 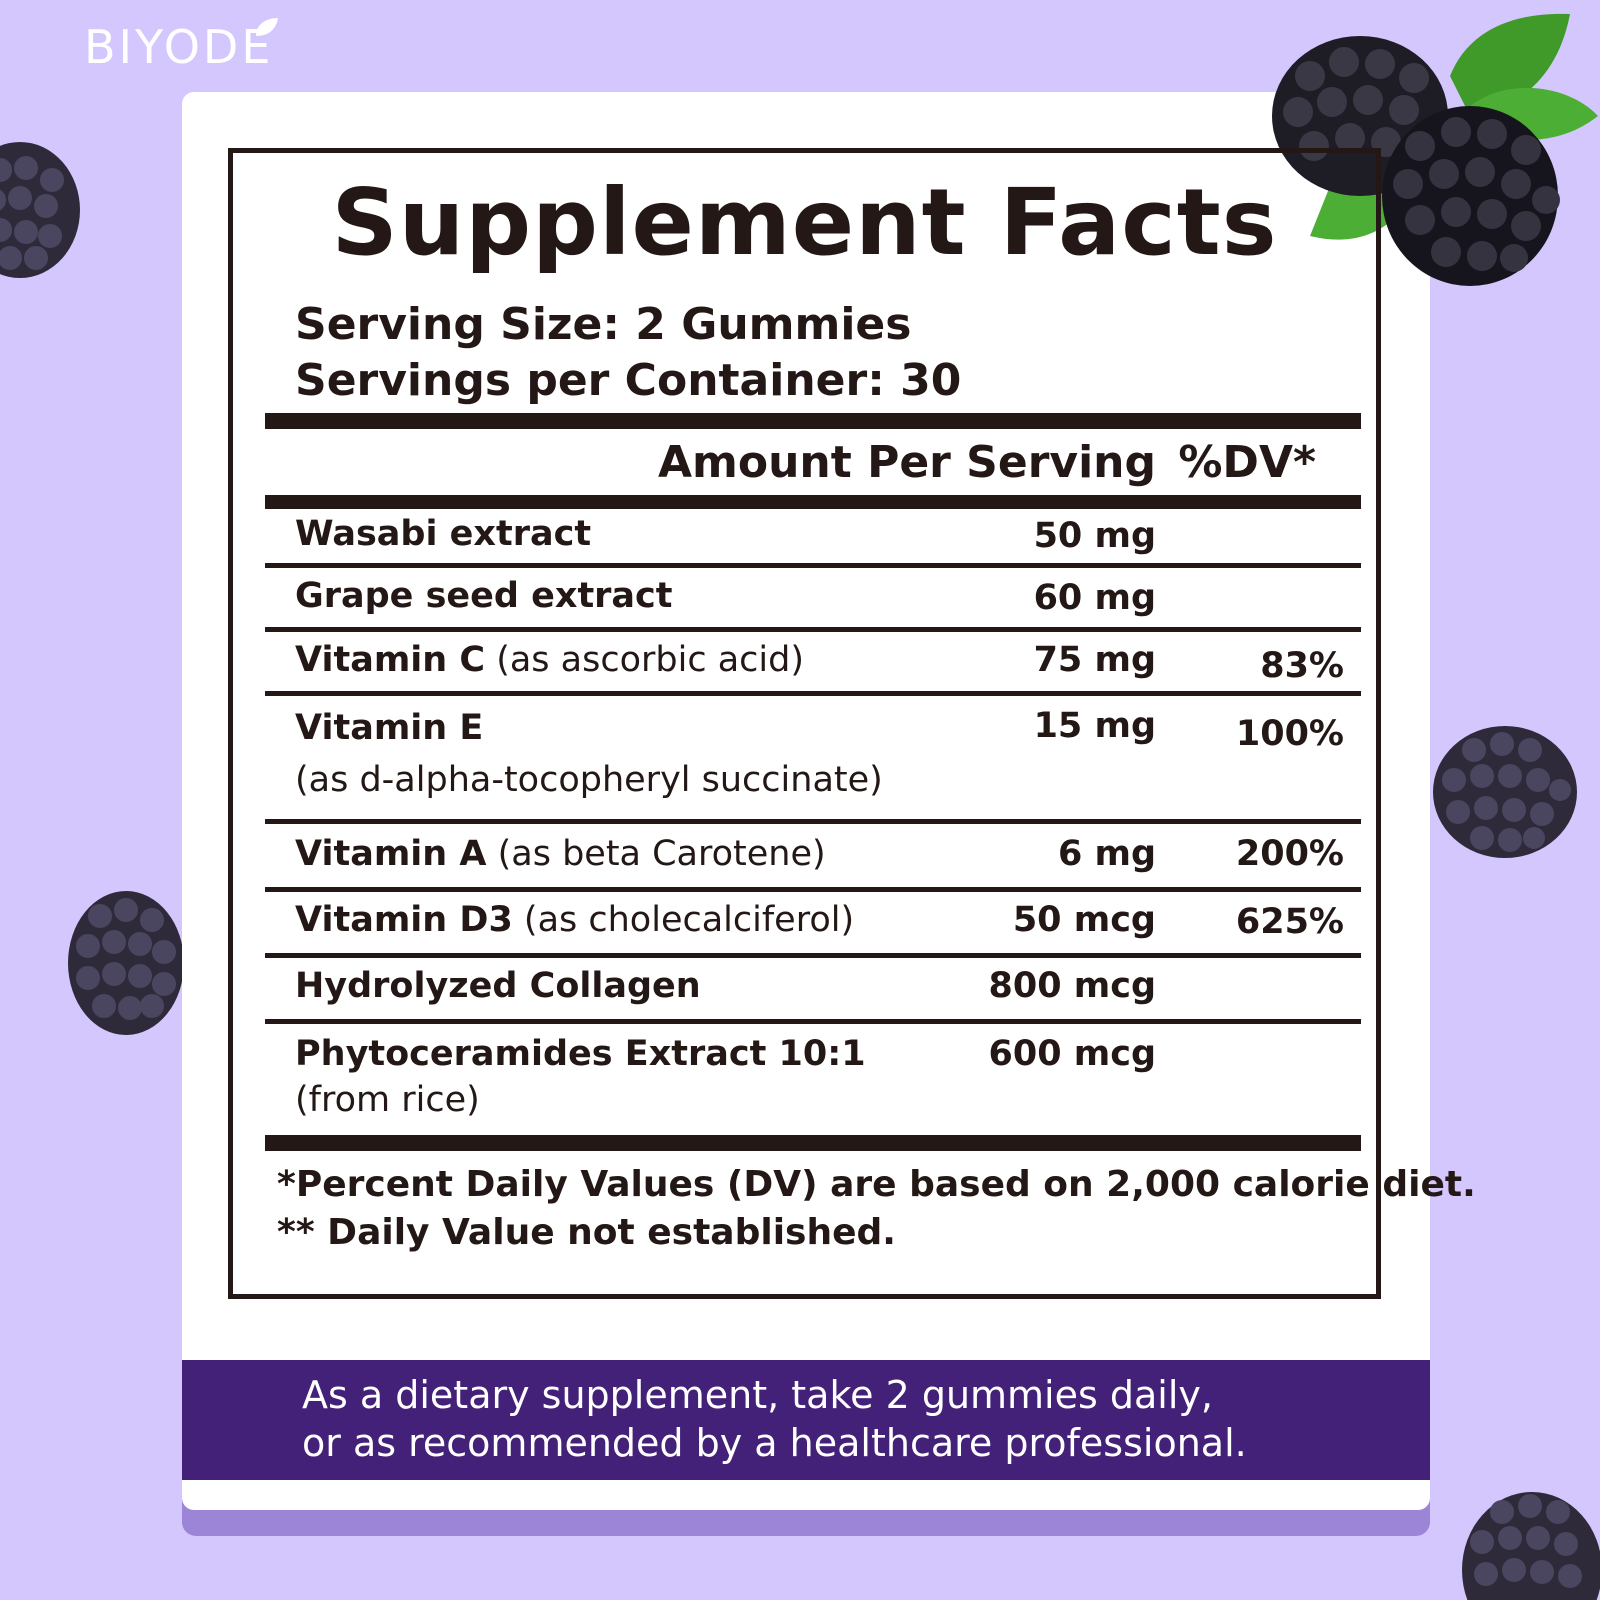 I want to click on nutrient-detail: (as beta Carotene), so click(x=656, y=854).